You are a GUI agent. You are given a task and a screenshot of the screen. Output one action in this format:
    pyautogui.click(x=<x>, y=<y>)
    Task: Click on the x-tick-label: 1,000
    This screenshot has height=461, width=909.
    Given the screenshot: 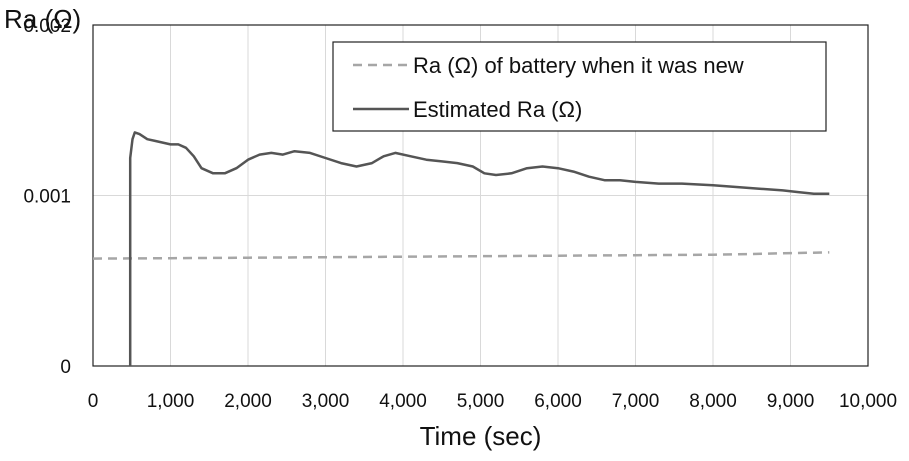 What is the action you would take?
    pyautogui.click(x=171, y=401)
    